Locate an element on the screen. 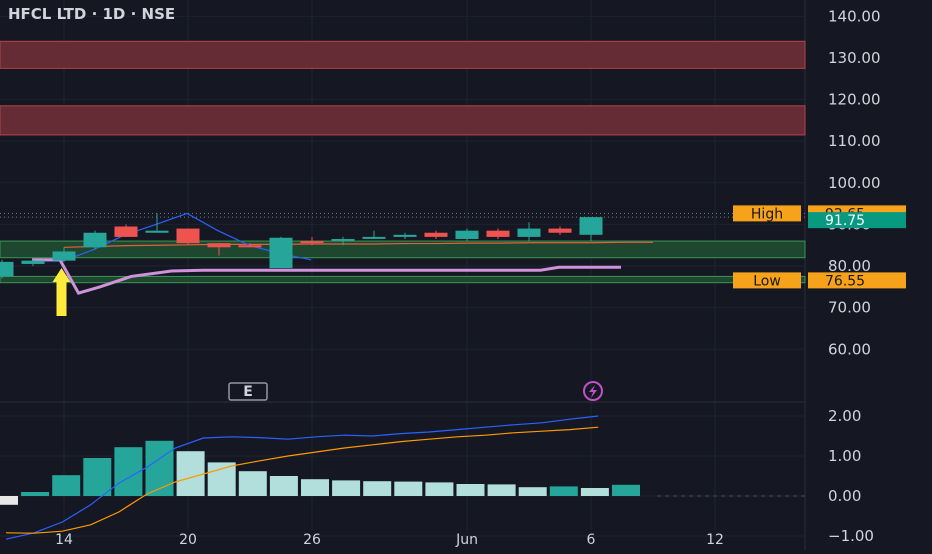 The image size is (932, 554). y-tick-label: 110.00 is located at coordinates (854, 141).